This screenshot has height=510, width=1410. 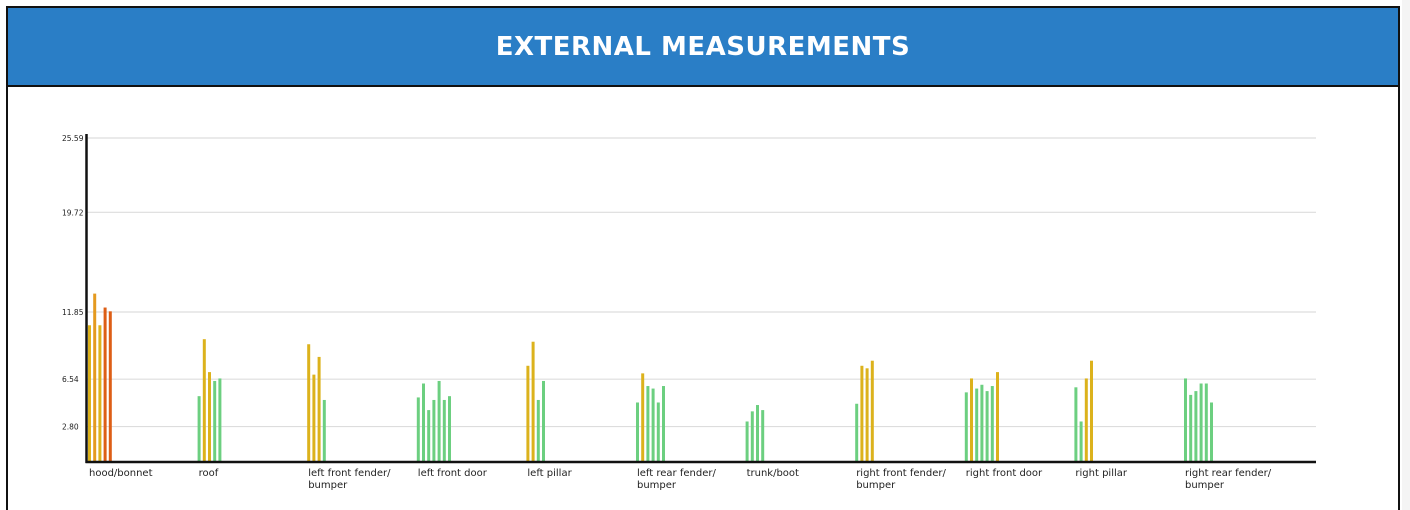 I want to click on category-label: left pillar, so click(x=549, y=473).